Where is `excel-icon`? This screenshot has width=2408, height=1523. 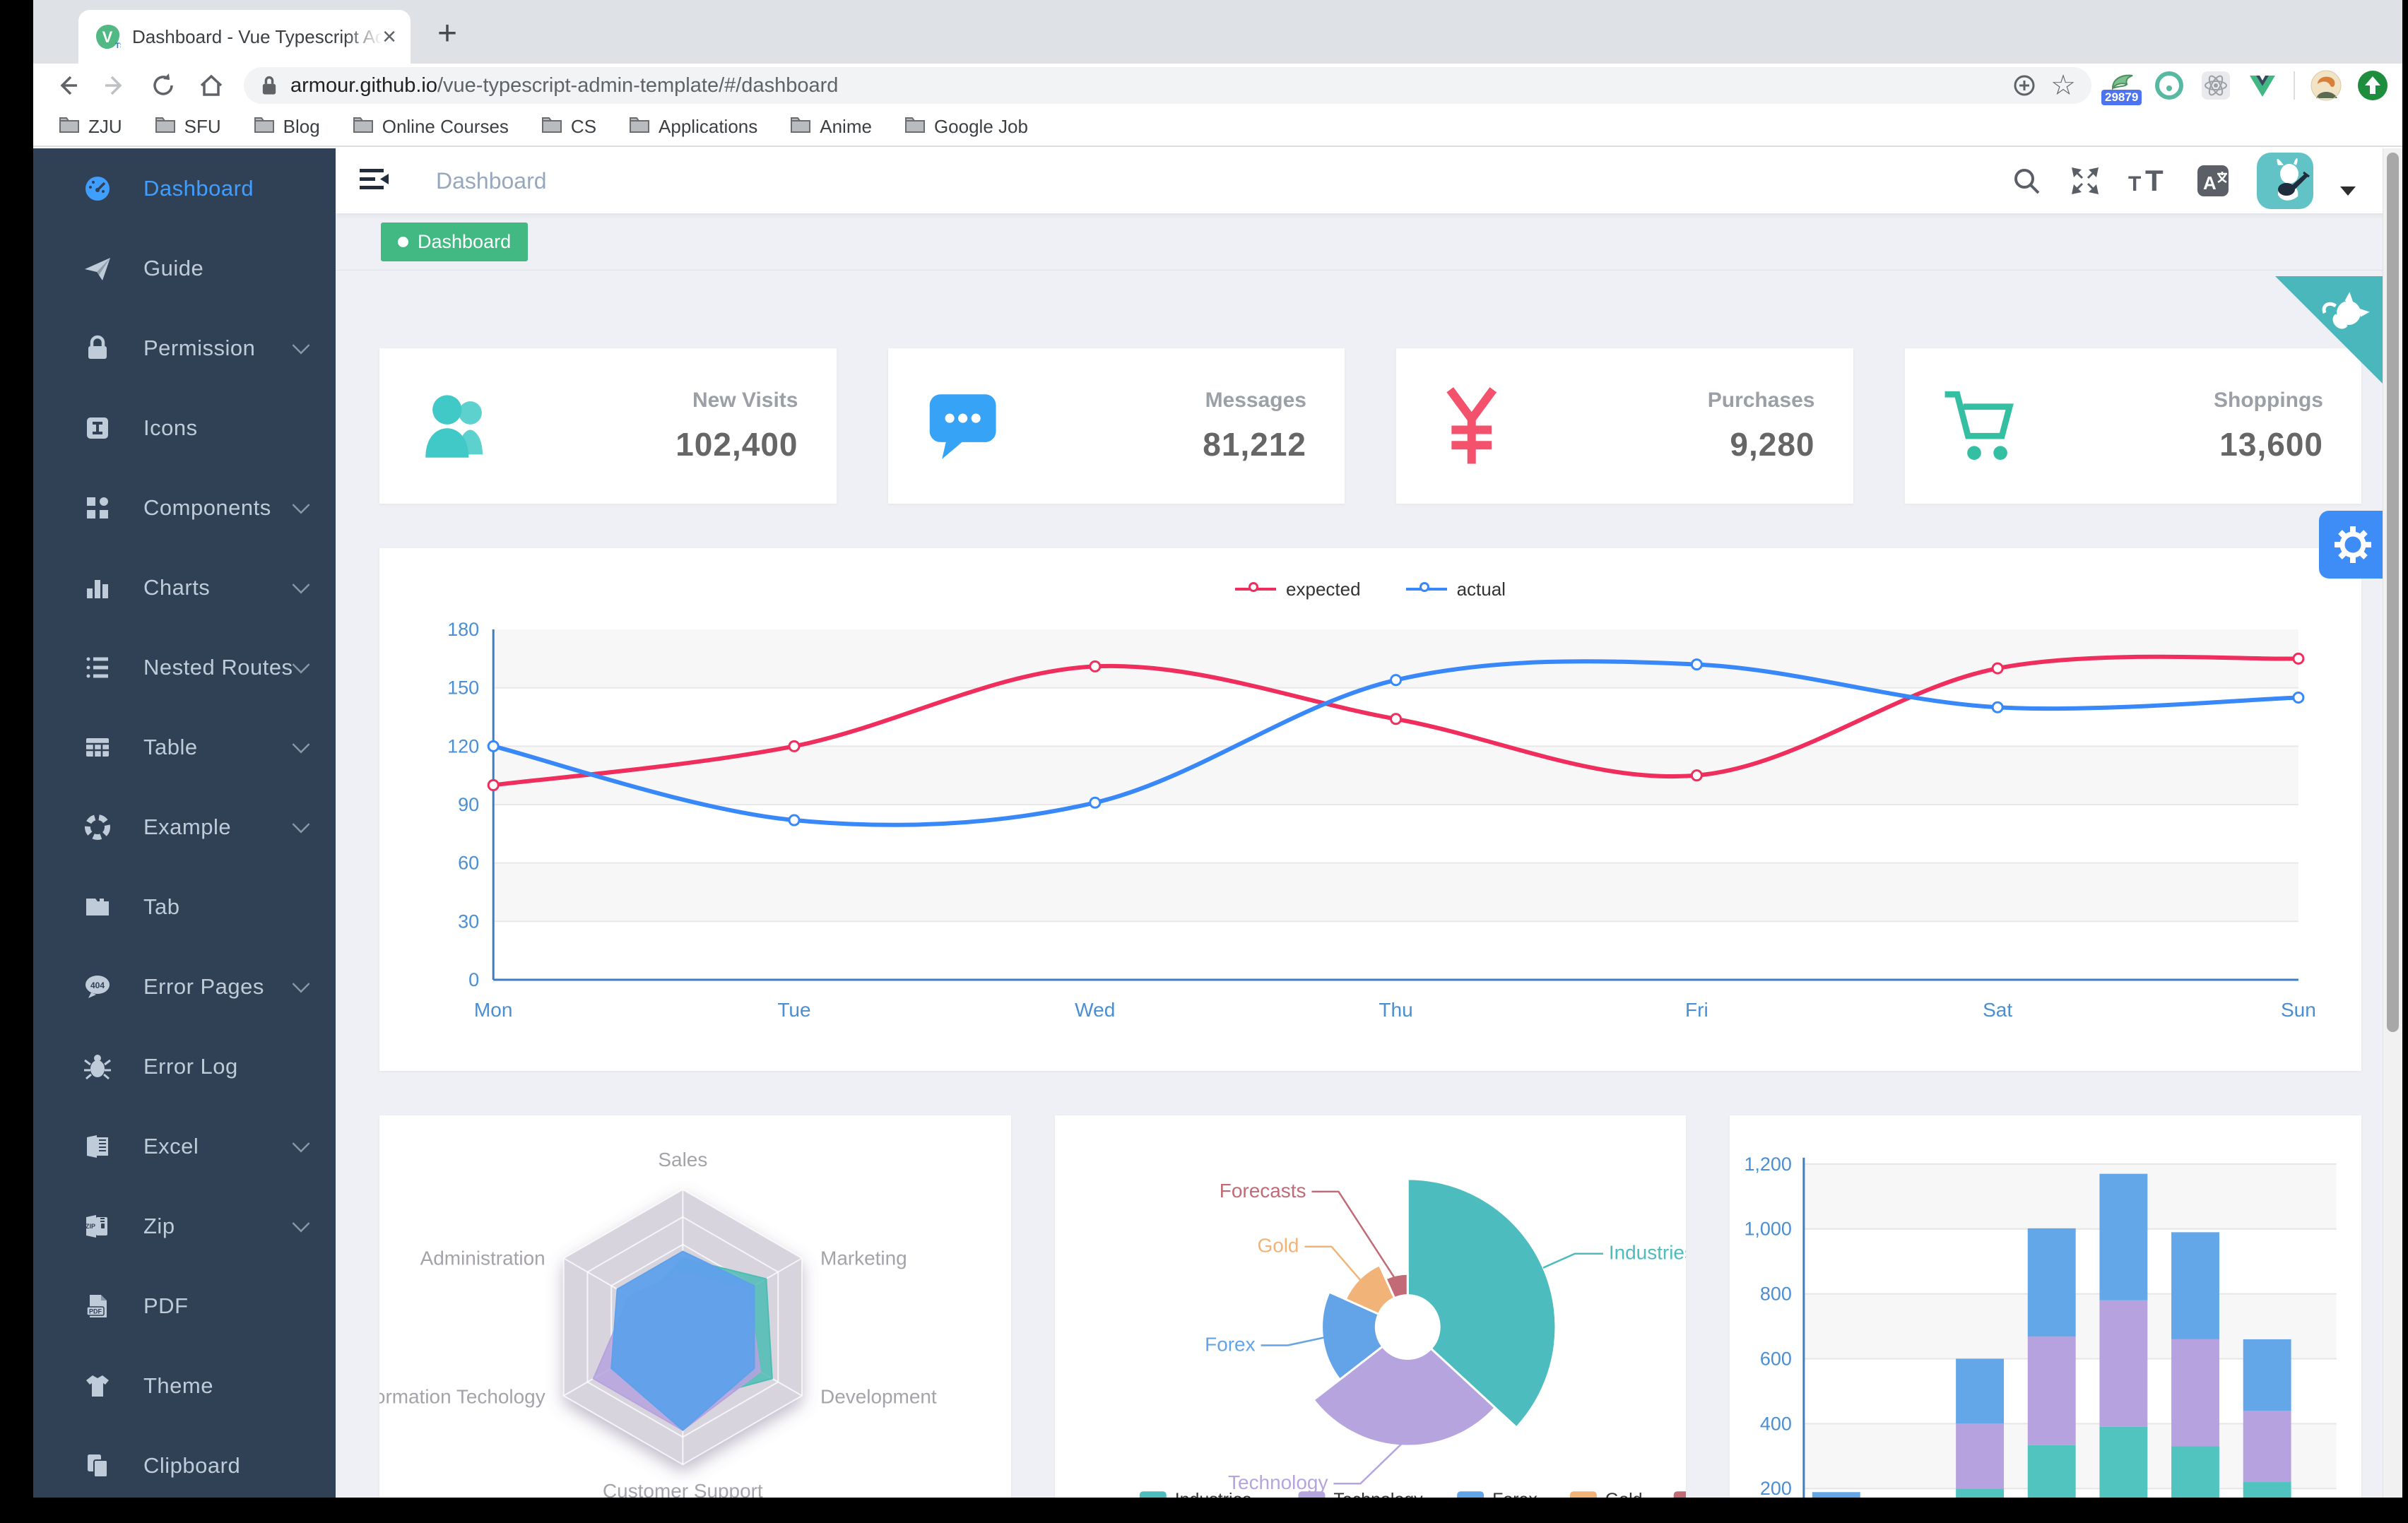
excel-icon is located at coordinates (97, 1146).